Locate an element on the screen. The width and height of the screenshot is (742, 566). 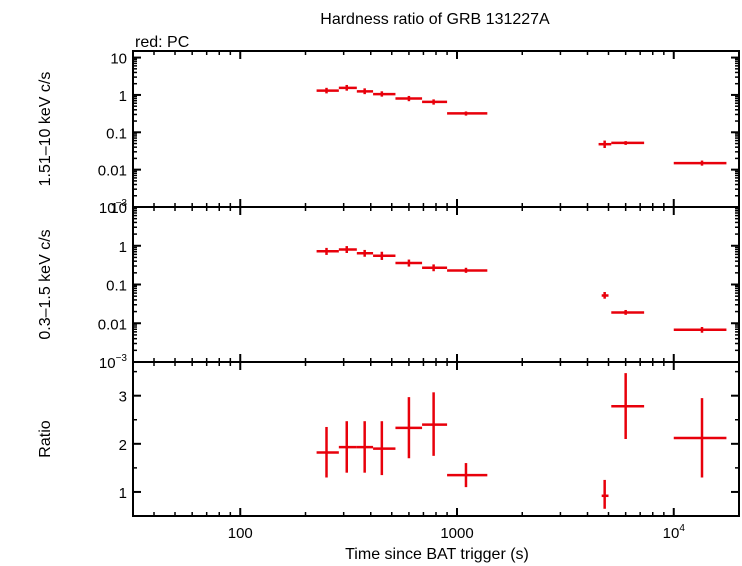
x-tick-label: 10⁴ is located at coordinates (674, 532).